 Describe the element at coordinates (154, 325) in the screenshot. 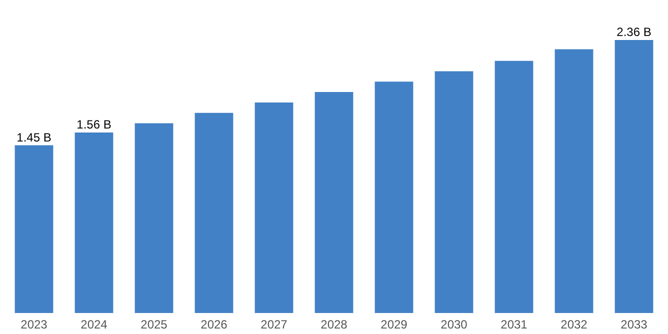

I see `x-tick-label: 2025` at that location.